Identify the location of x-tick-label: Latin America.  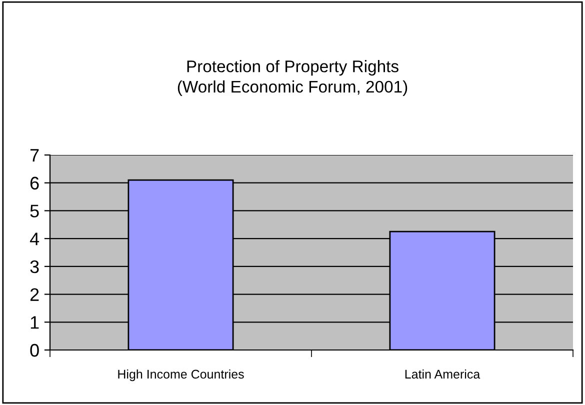
(442, 374).